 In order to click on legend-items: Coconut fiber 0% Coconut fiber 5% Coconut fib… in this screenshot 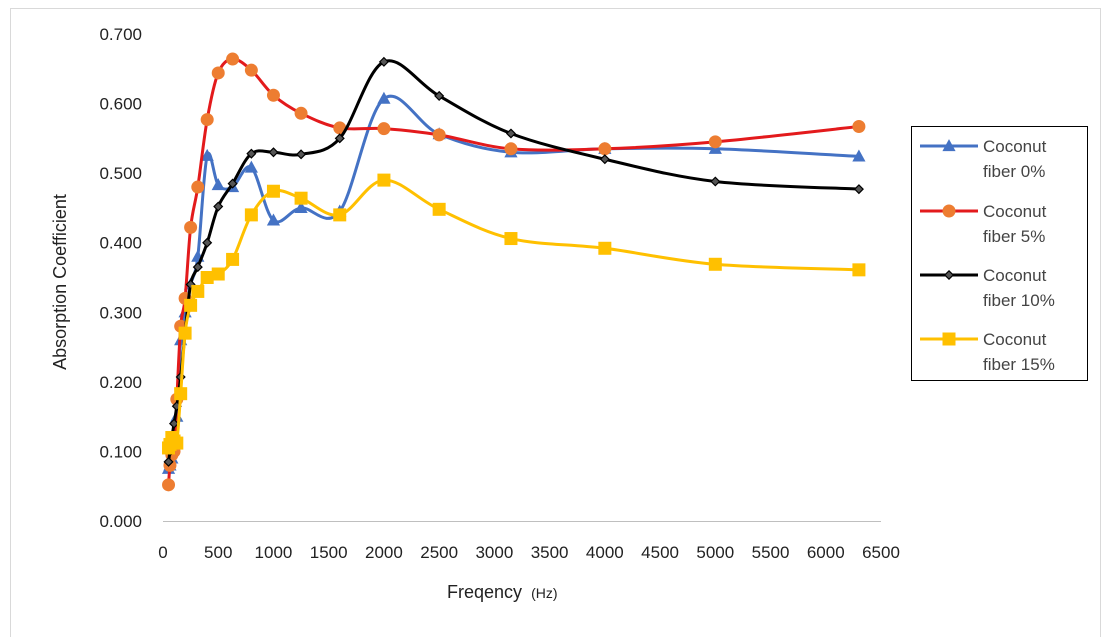, I will do `click(987, 255)`.